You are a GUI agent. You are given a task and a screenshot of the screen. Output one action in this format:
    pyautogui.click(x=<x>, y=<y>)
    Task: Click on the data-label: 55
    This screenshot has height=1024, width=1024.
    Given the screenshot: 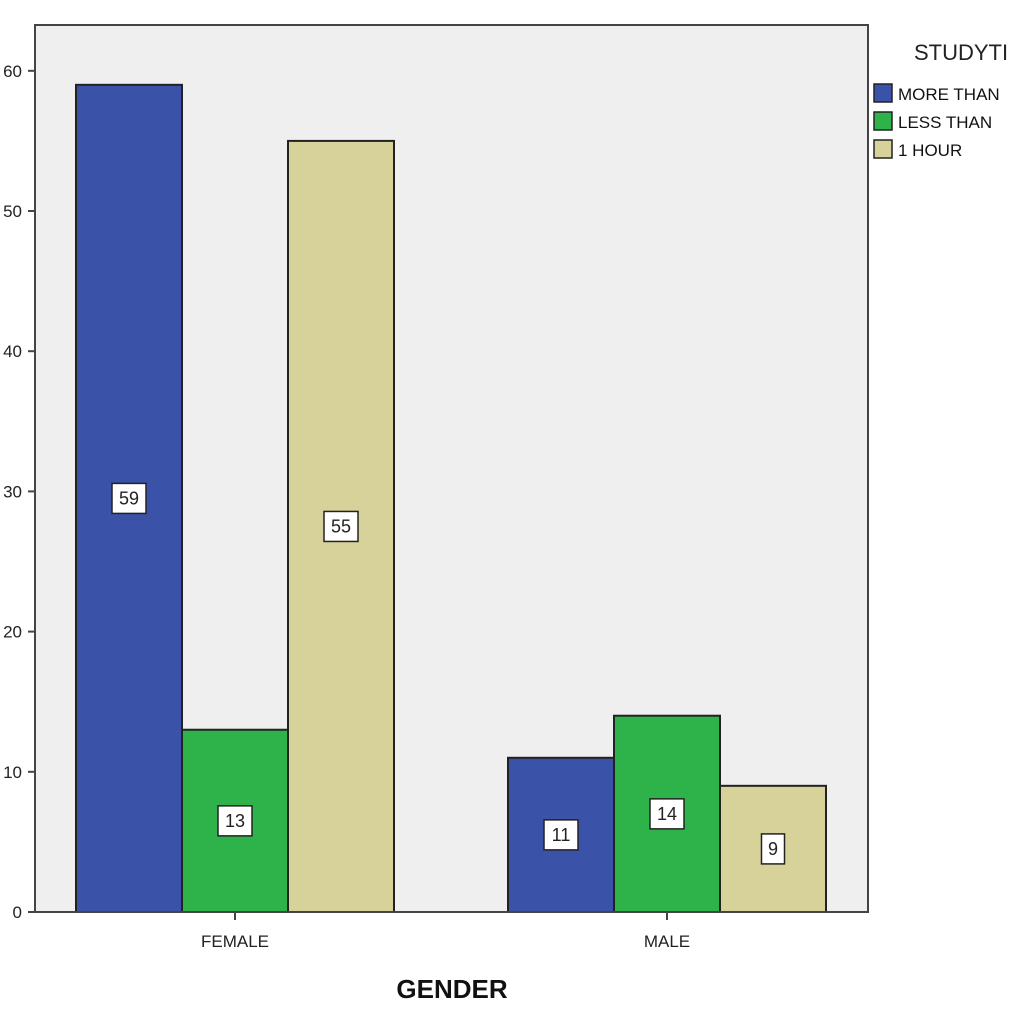 What is the action you would take?
    pyautogui.click(x=341, y=526)
    